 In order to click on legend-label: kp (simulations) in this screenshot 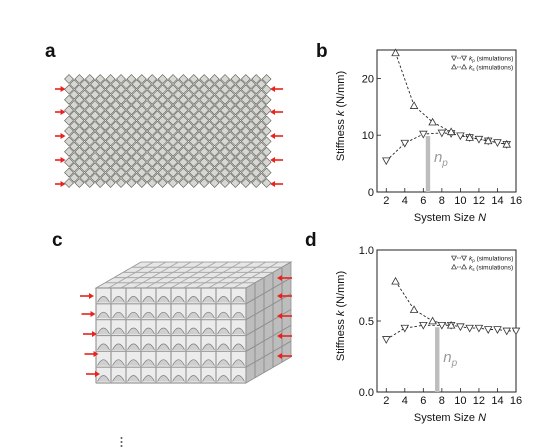, I will do `click(491, 60)`.